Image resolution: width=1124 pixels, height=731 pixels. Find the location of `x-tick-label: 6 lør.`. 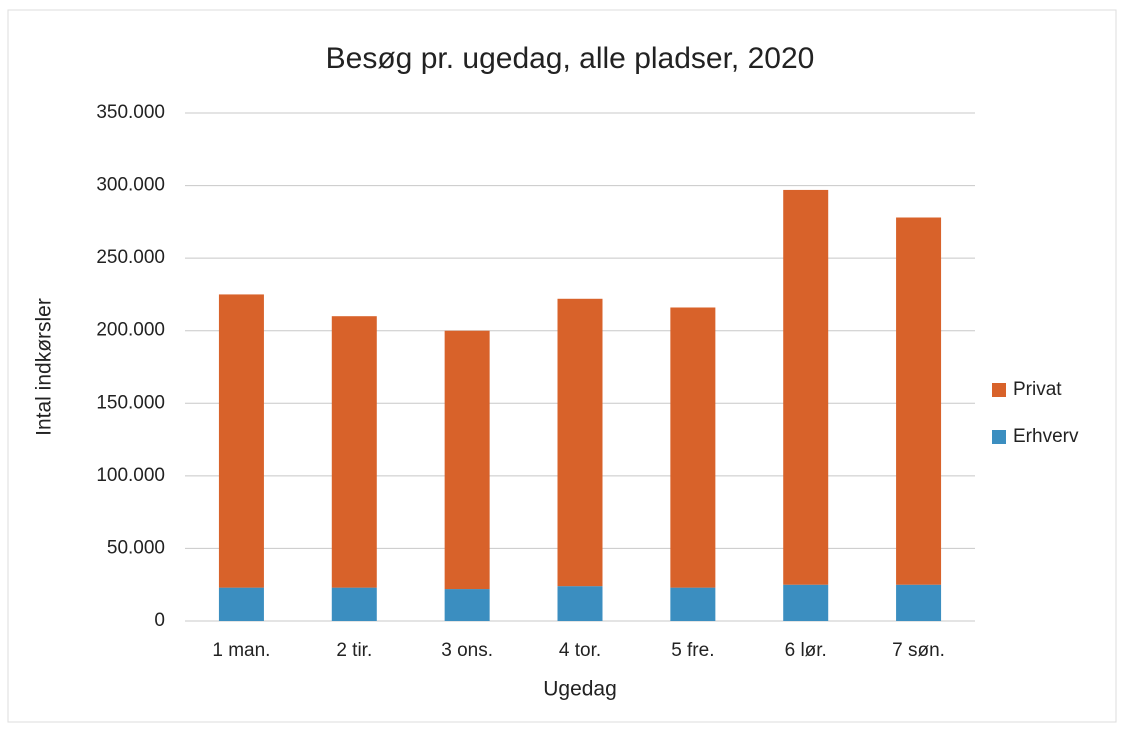

x-tick-label: 6 lør. is located at coordinates (806, 650).